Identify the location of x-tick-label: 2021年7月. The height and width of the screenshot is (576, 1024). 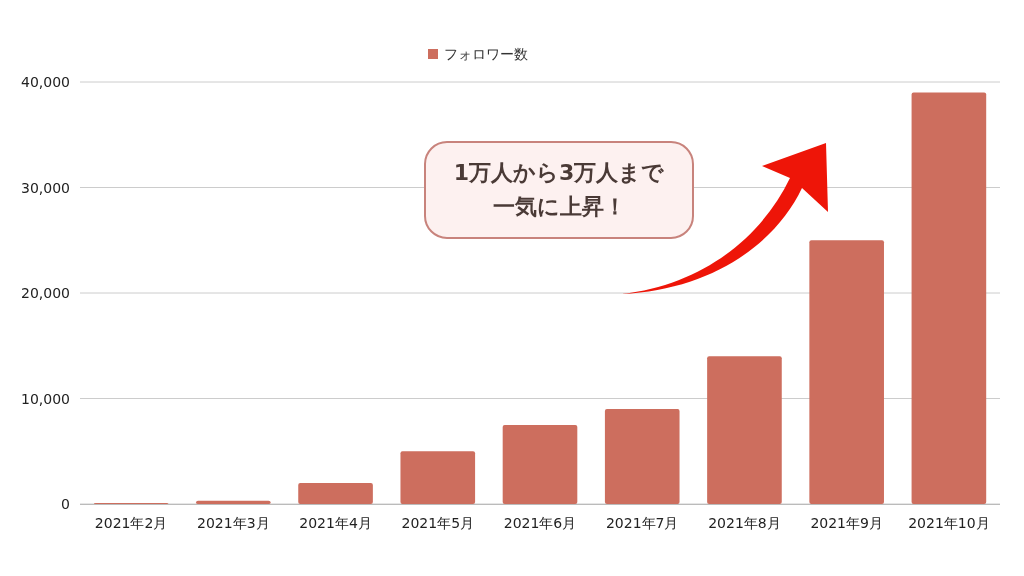
(642, 523).